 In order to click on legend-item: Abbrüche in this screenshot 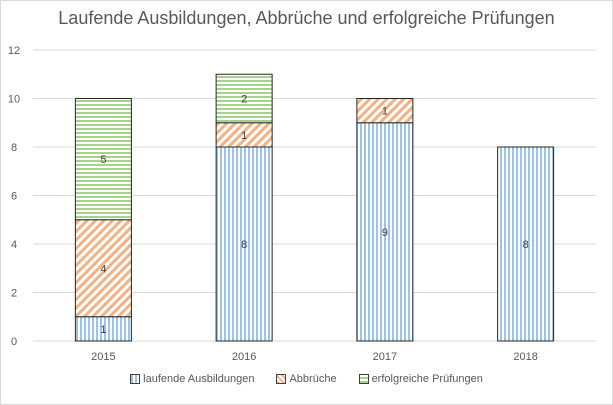, I will do `click(306, 379)`.